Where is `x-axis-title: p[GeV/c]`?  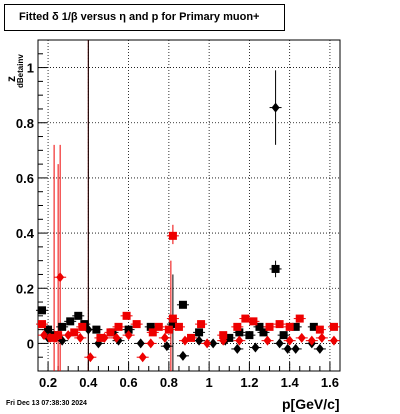
x-axis-title: p[GeV/c] is located at coordinates (311, 404).